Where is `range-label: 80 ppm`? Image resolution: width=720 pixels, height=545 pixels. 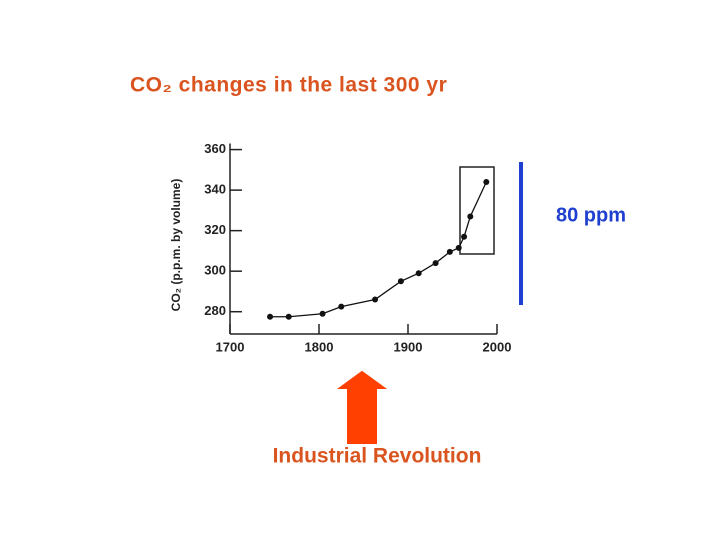
range-label: 80 ppm is located at coordinates (591, 215).